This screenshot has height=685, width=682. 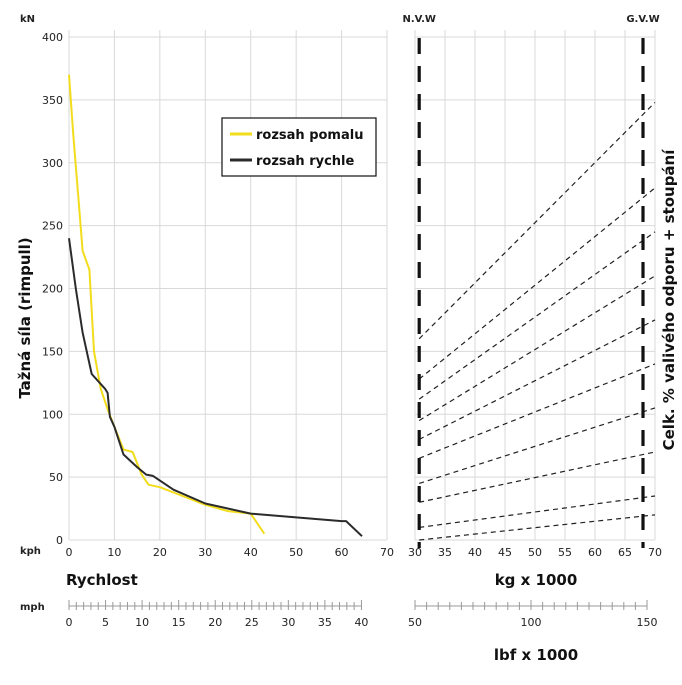 What do you see at coordinates (595, 552) in the screenshot?
I see `kg-tick-60: 60` at bounding box center [595, 552].